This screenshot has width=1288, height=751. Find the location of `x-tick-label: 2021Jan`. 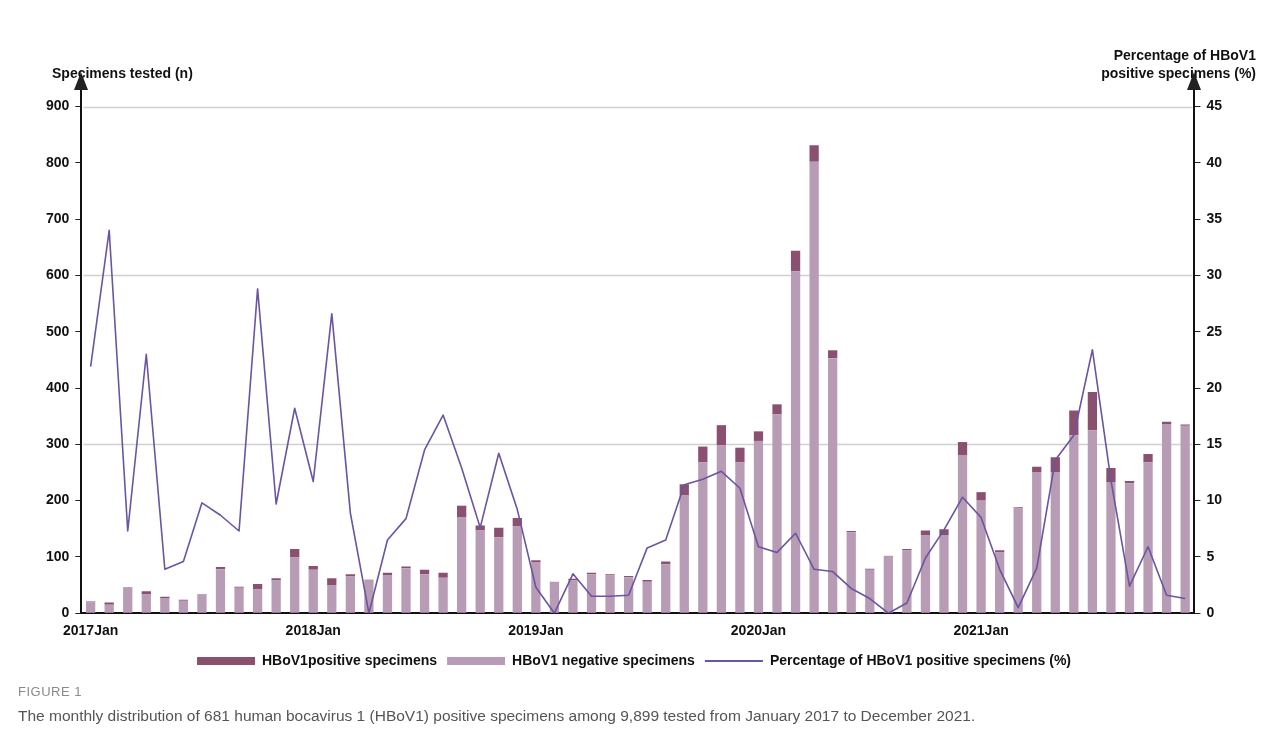

x-tick-label: 2021Jan is located at coordinates (981, 630).